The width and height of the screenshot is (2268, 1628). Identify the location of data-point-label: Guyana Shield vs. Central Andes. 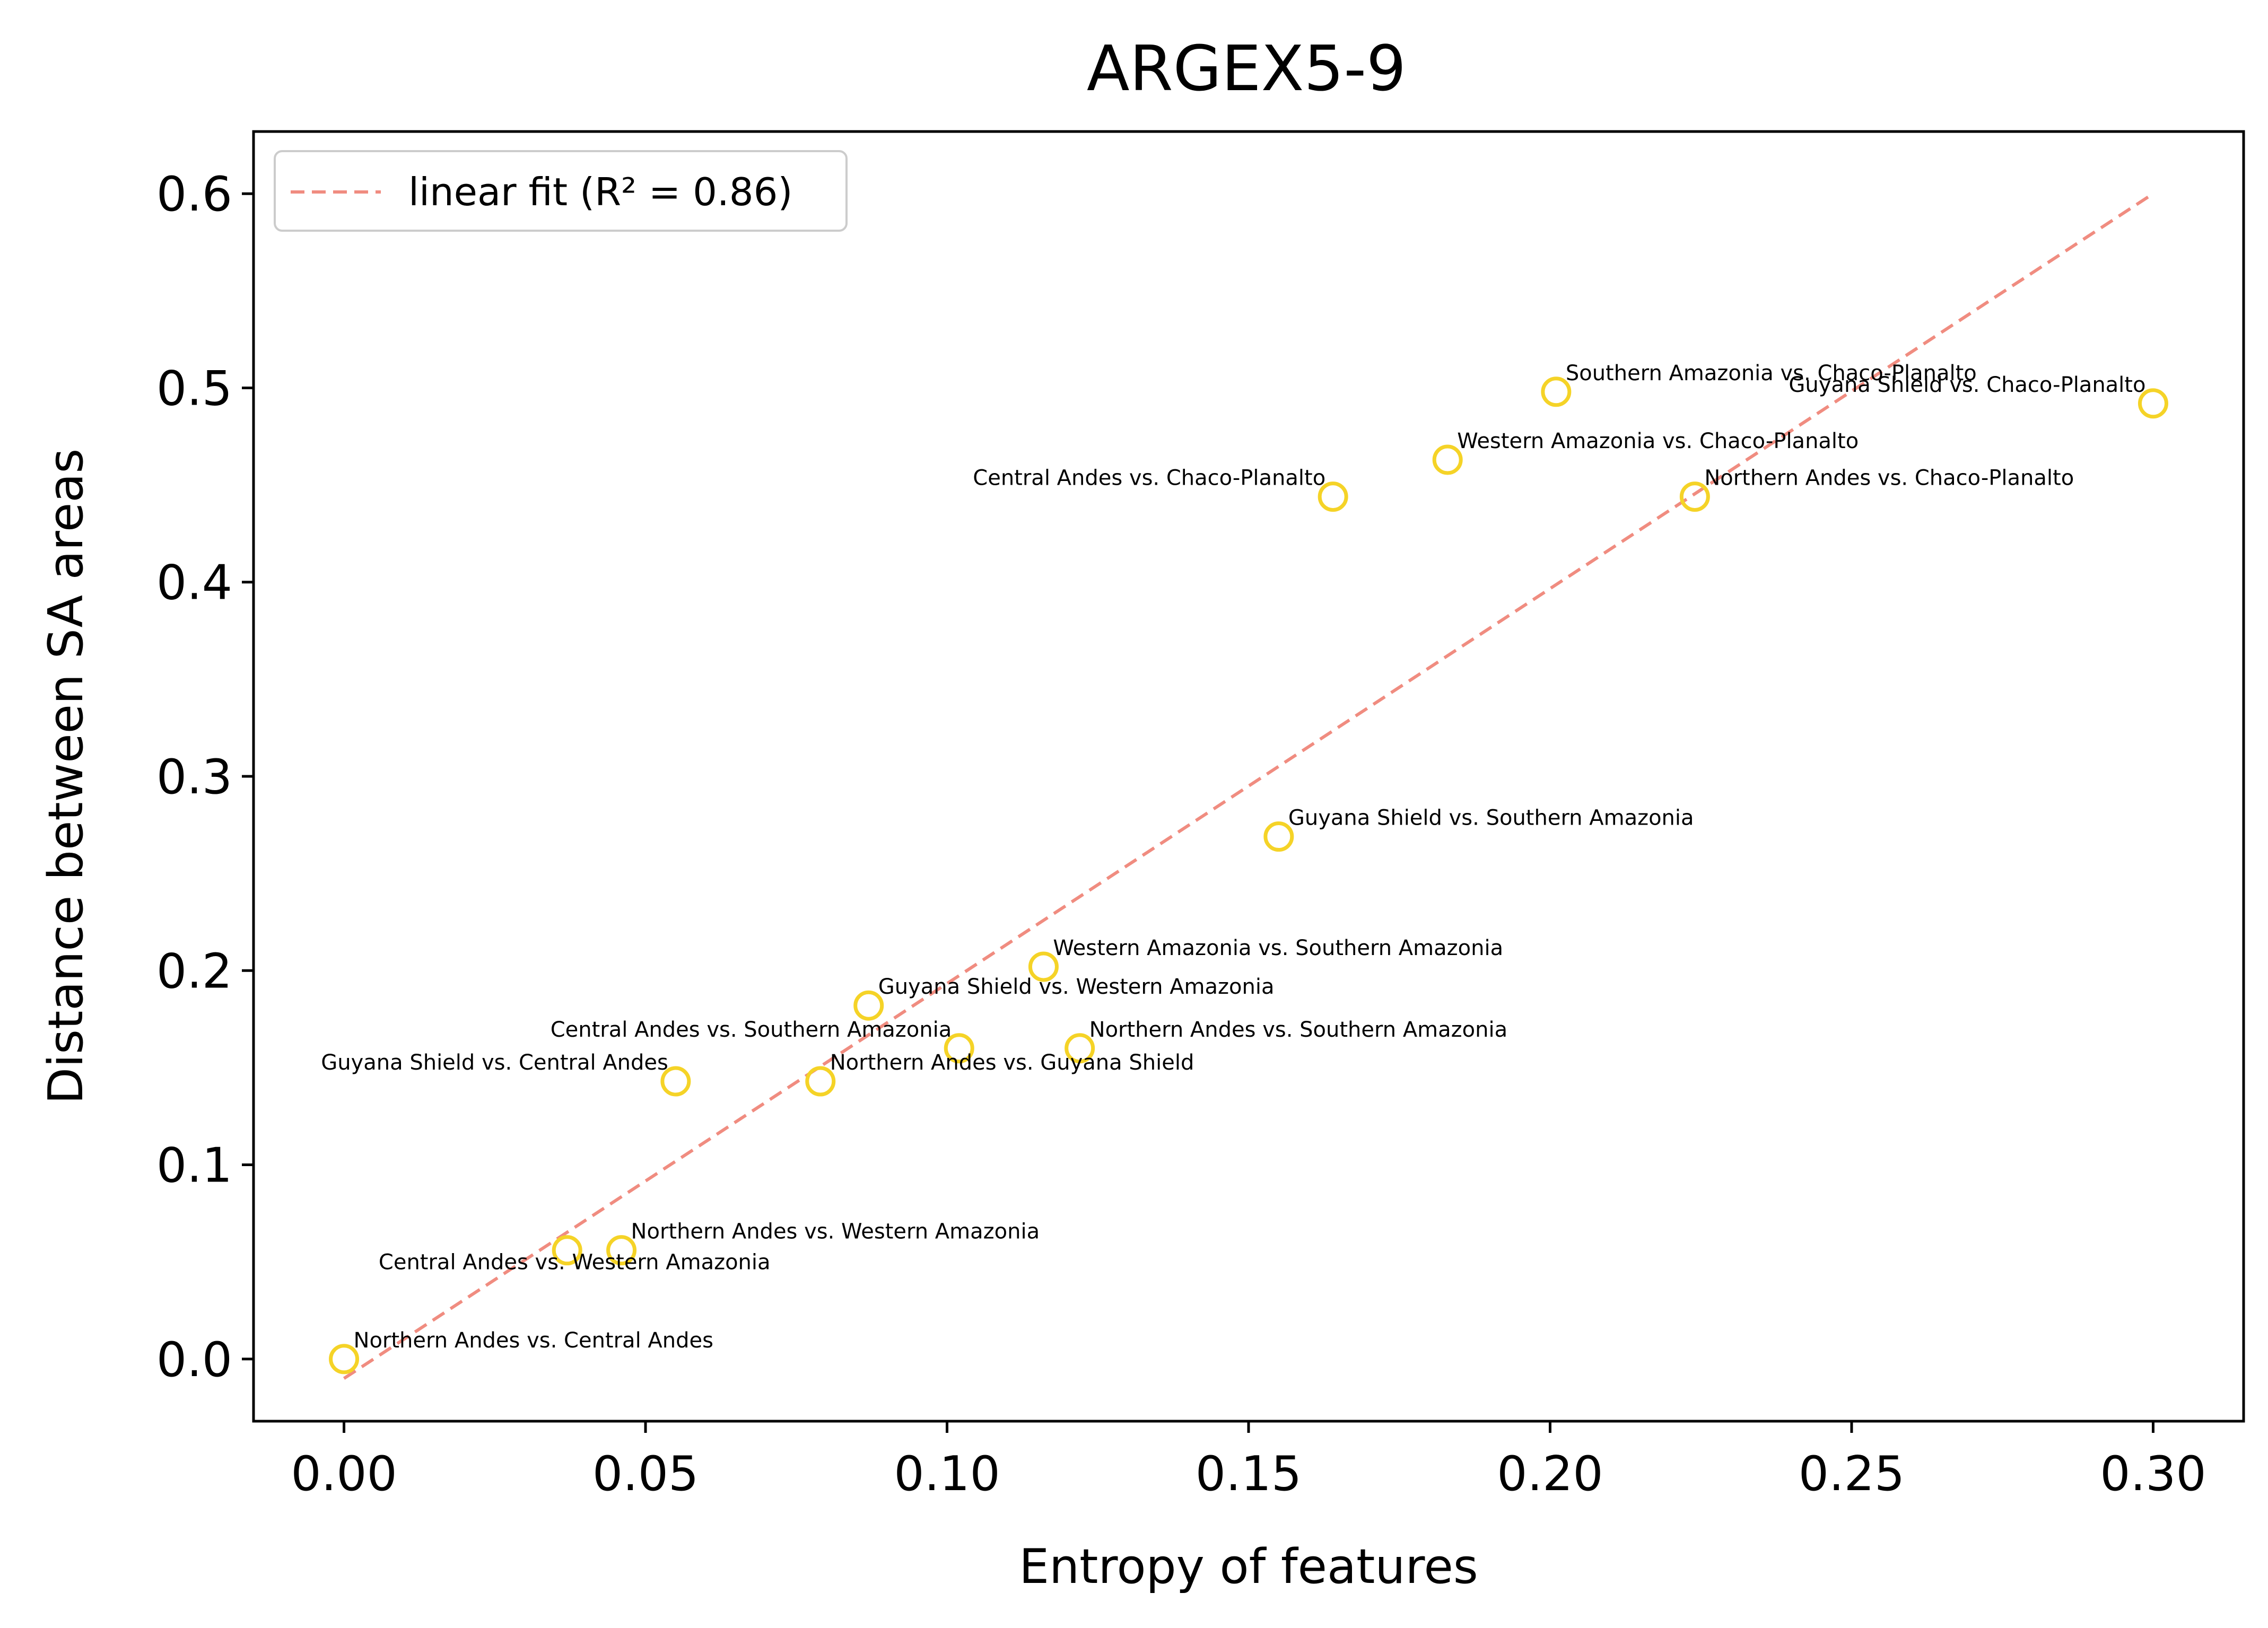
(494, 1063).